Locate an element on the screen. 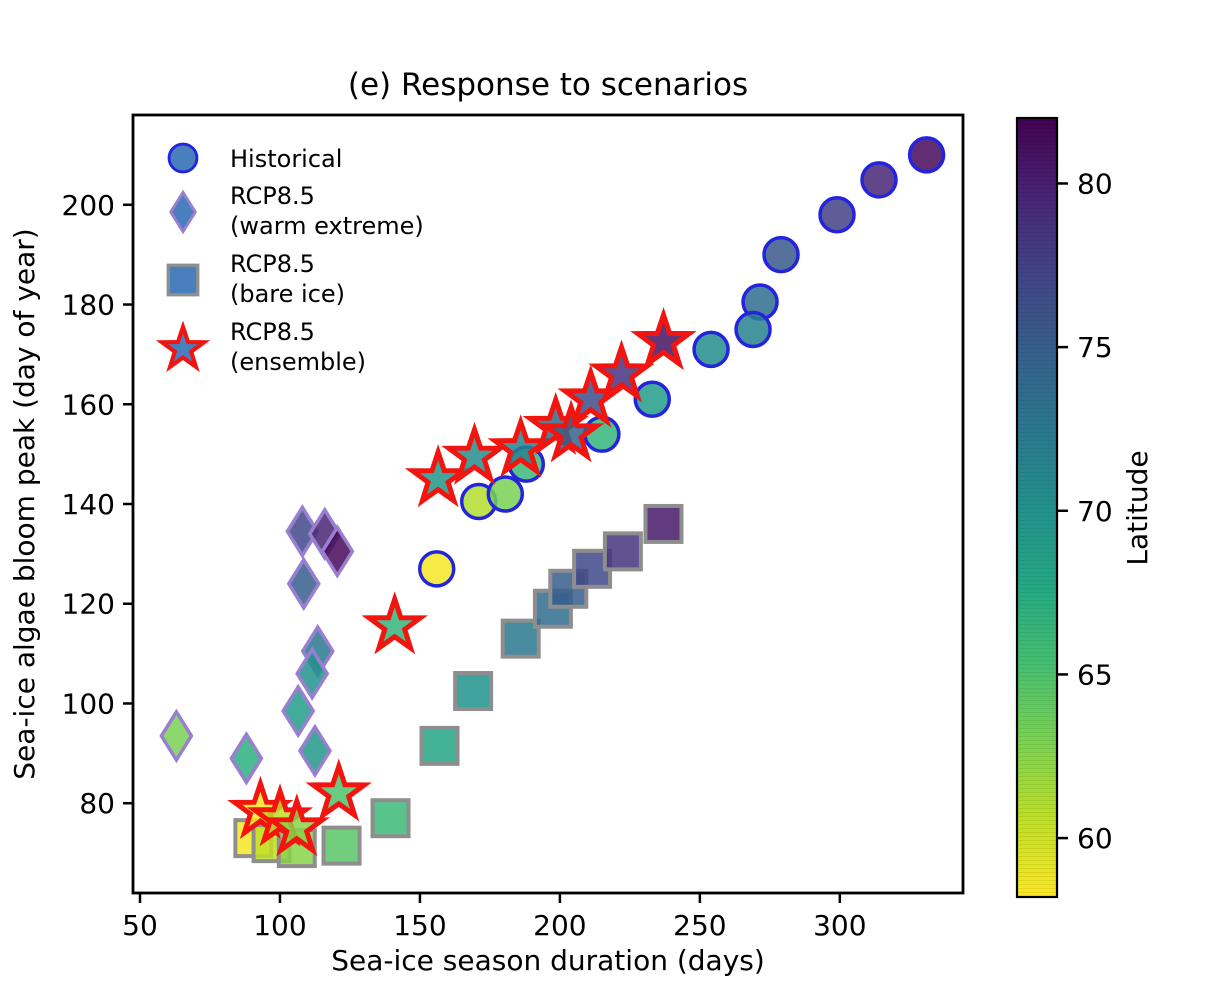 This screenshot has width=1215, height=1000. colorbar-tick-label: 70 is located at coordinates (1095, 511).